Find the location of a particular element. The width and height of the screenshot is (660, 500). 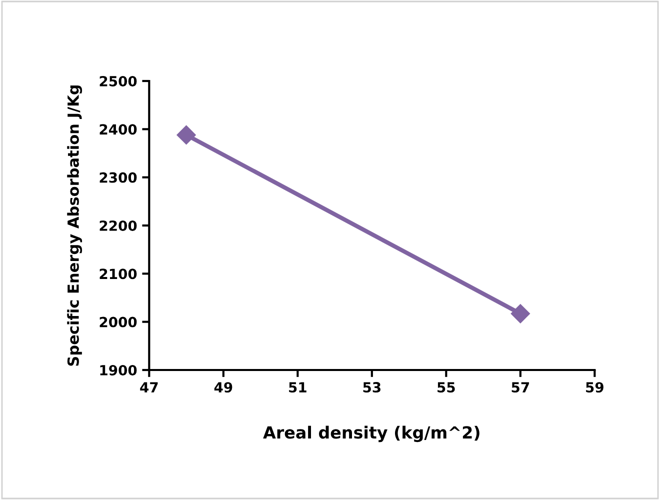

y-tick-label: 2300 is located at coordinates (118, 177).